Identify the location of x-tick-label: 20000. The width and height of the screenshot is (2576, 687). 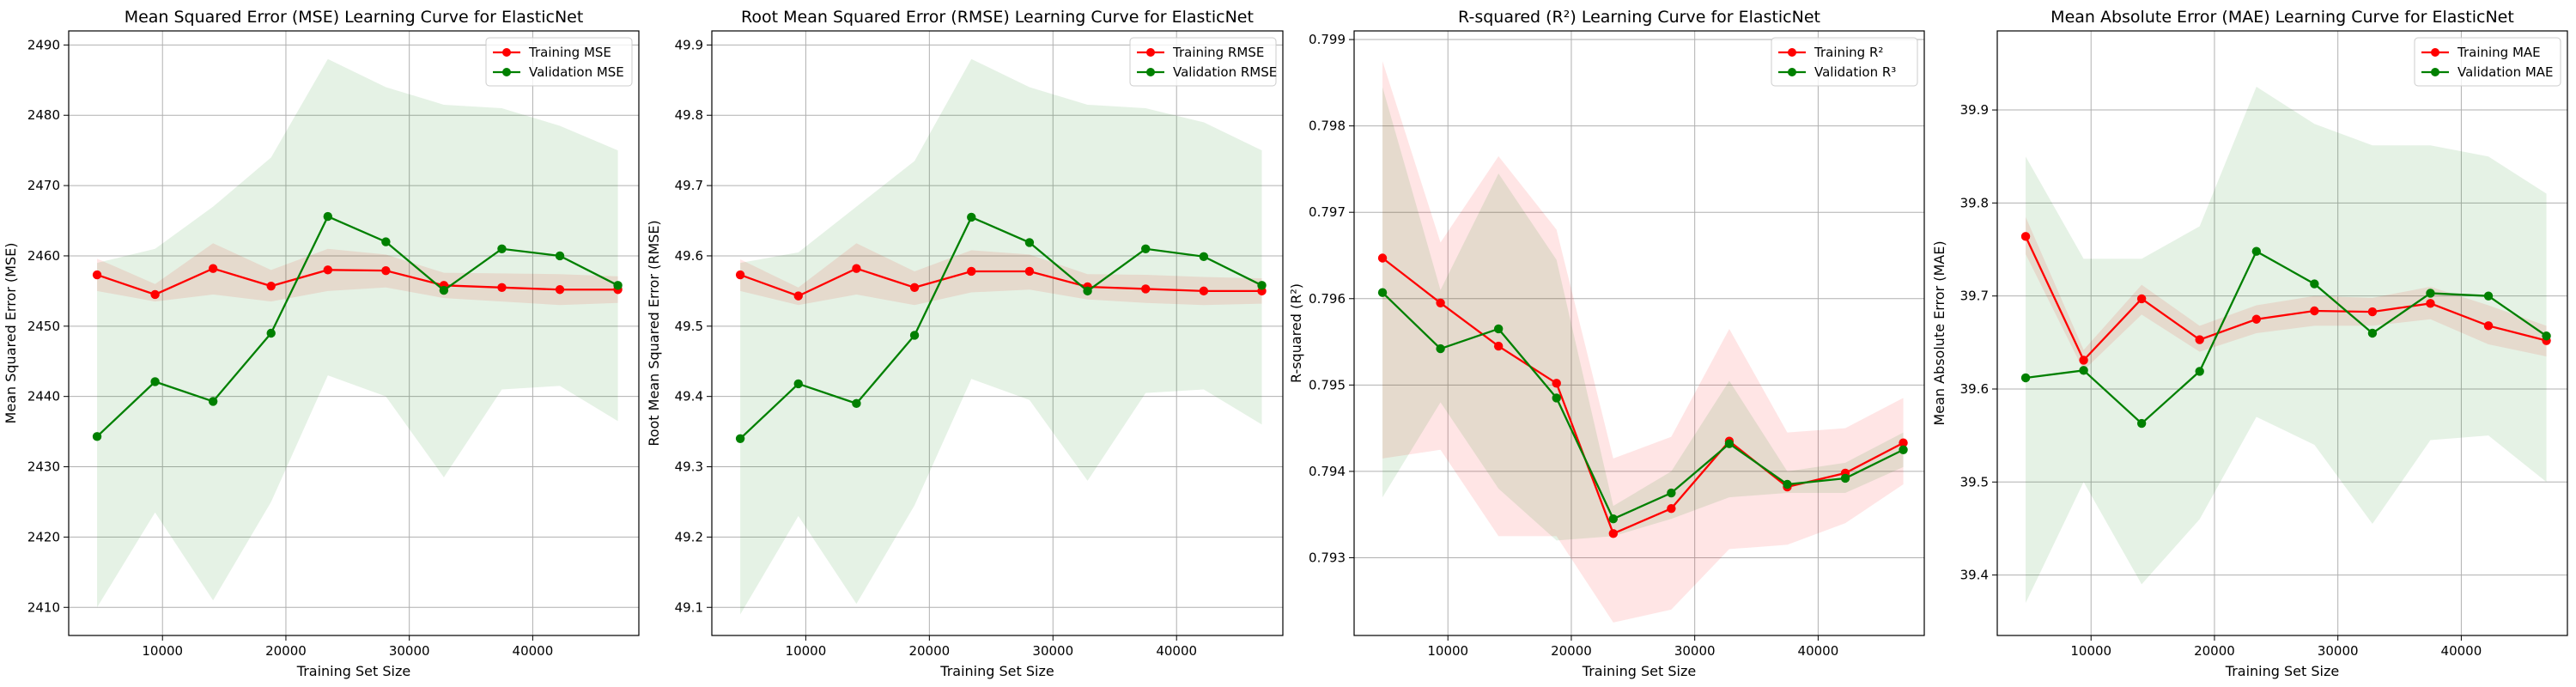
(1572, 651).